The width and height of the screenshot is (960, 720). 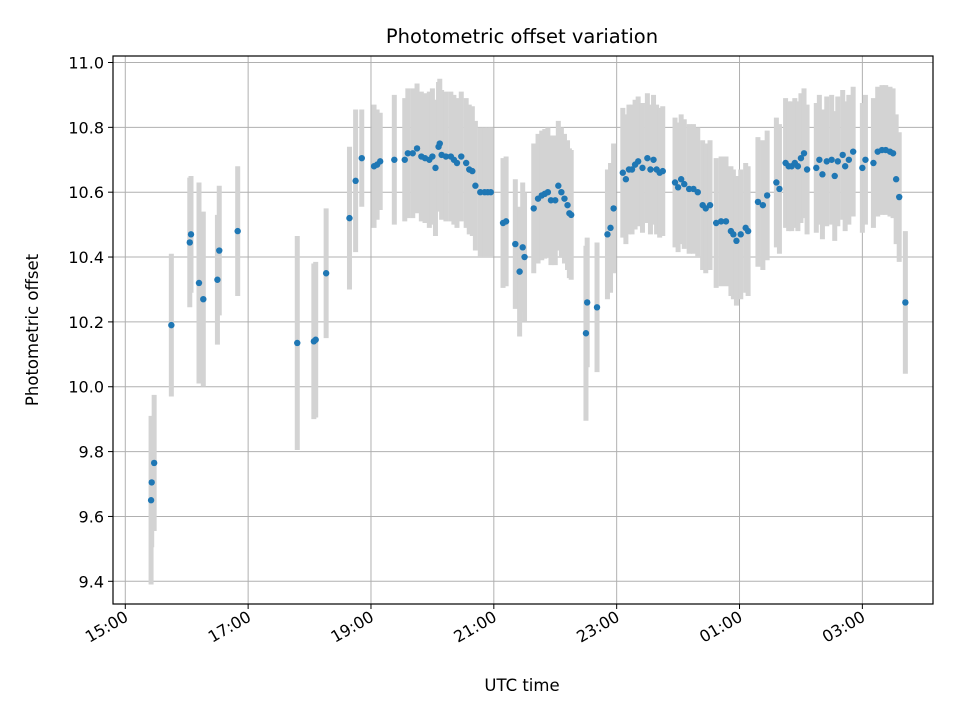 What do you see at coordinates (86, 322) in the screenshot?
I see `y-tick-label: 10.2` at bounding box center [86, 322].